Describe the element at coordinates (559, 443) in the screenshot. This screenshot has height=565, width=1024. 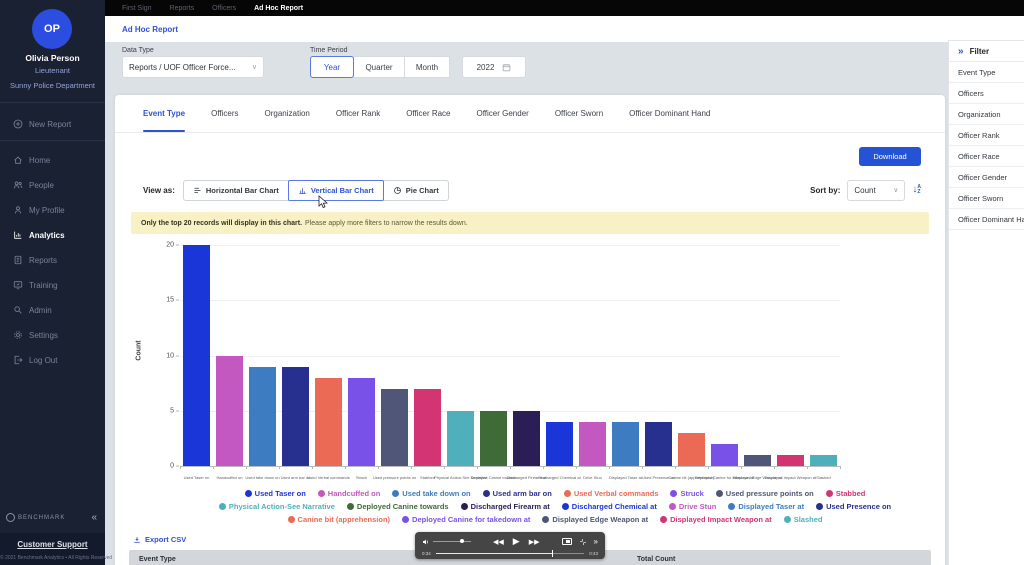
I see `bar-discharged-chemical-at` at that location.